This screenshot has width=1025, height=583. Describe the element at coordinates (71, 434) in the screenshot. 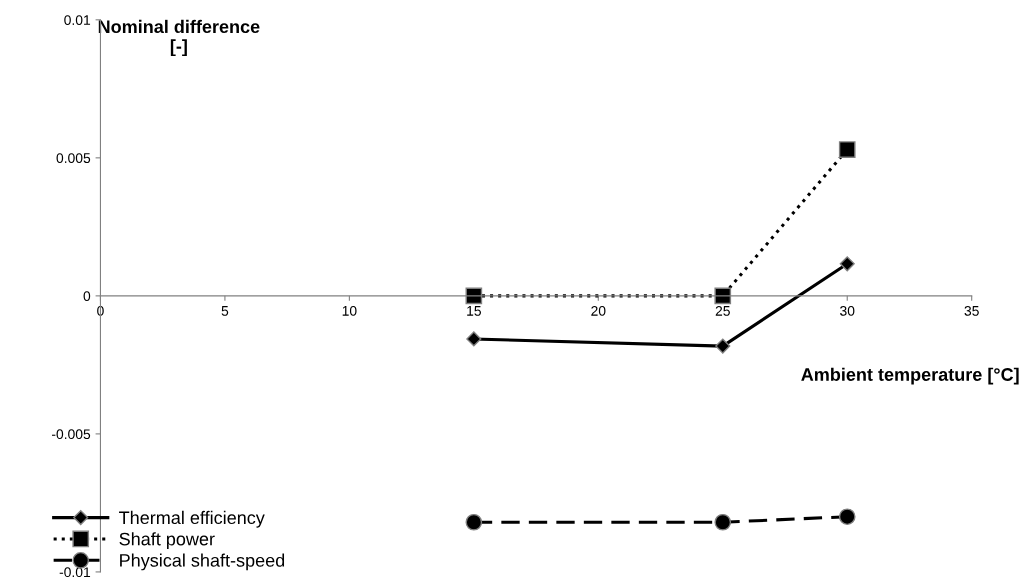

I see `y-tick-label: -0.005` at that location.